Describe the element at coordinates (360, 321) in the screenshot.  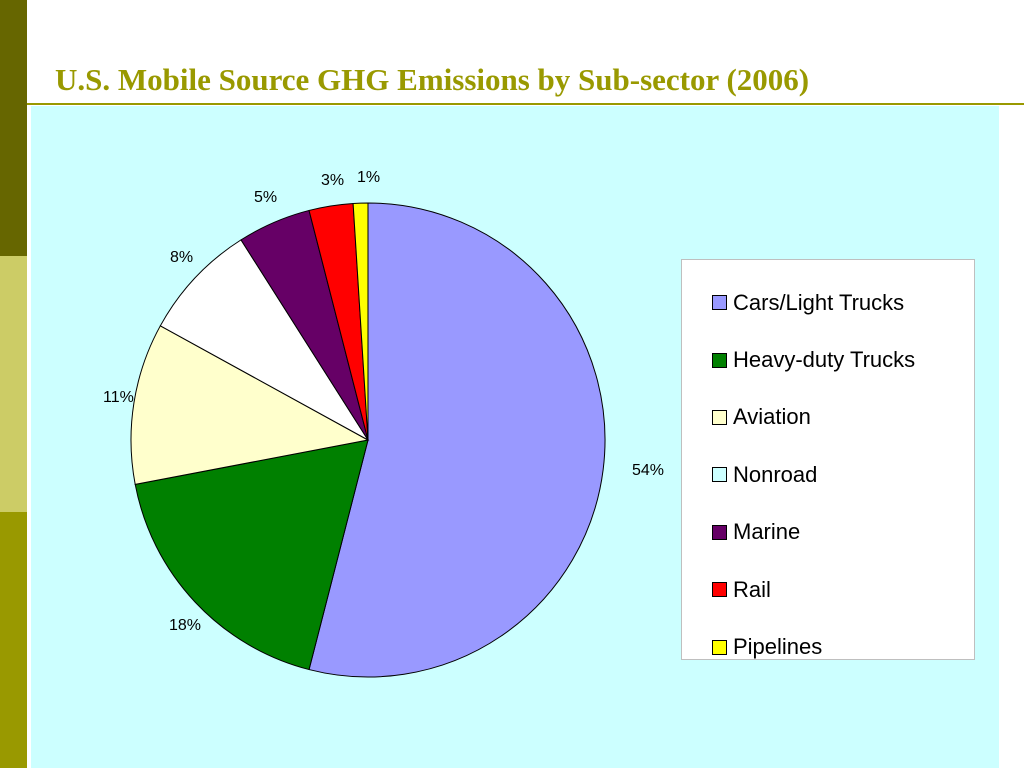
I see `pie-slice-pipelines` at that location.